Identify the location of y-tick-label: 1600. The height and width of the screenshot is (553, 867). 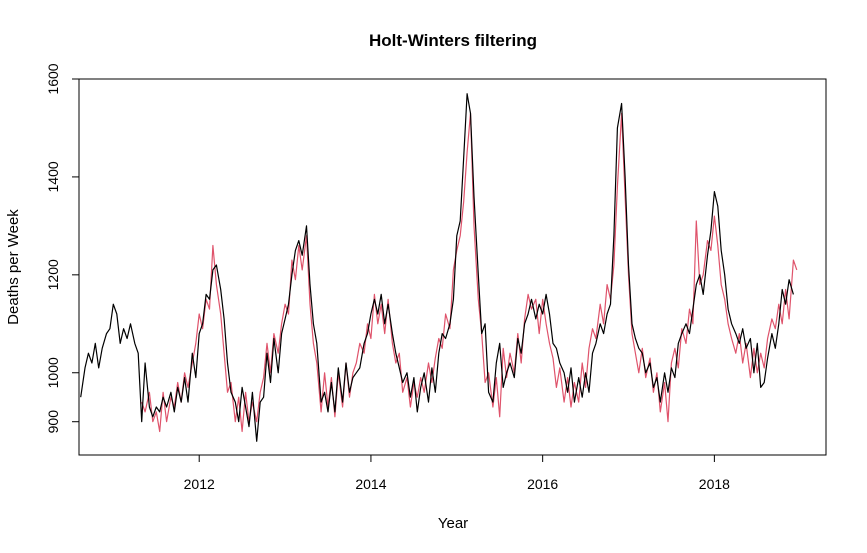
(53, 78).